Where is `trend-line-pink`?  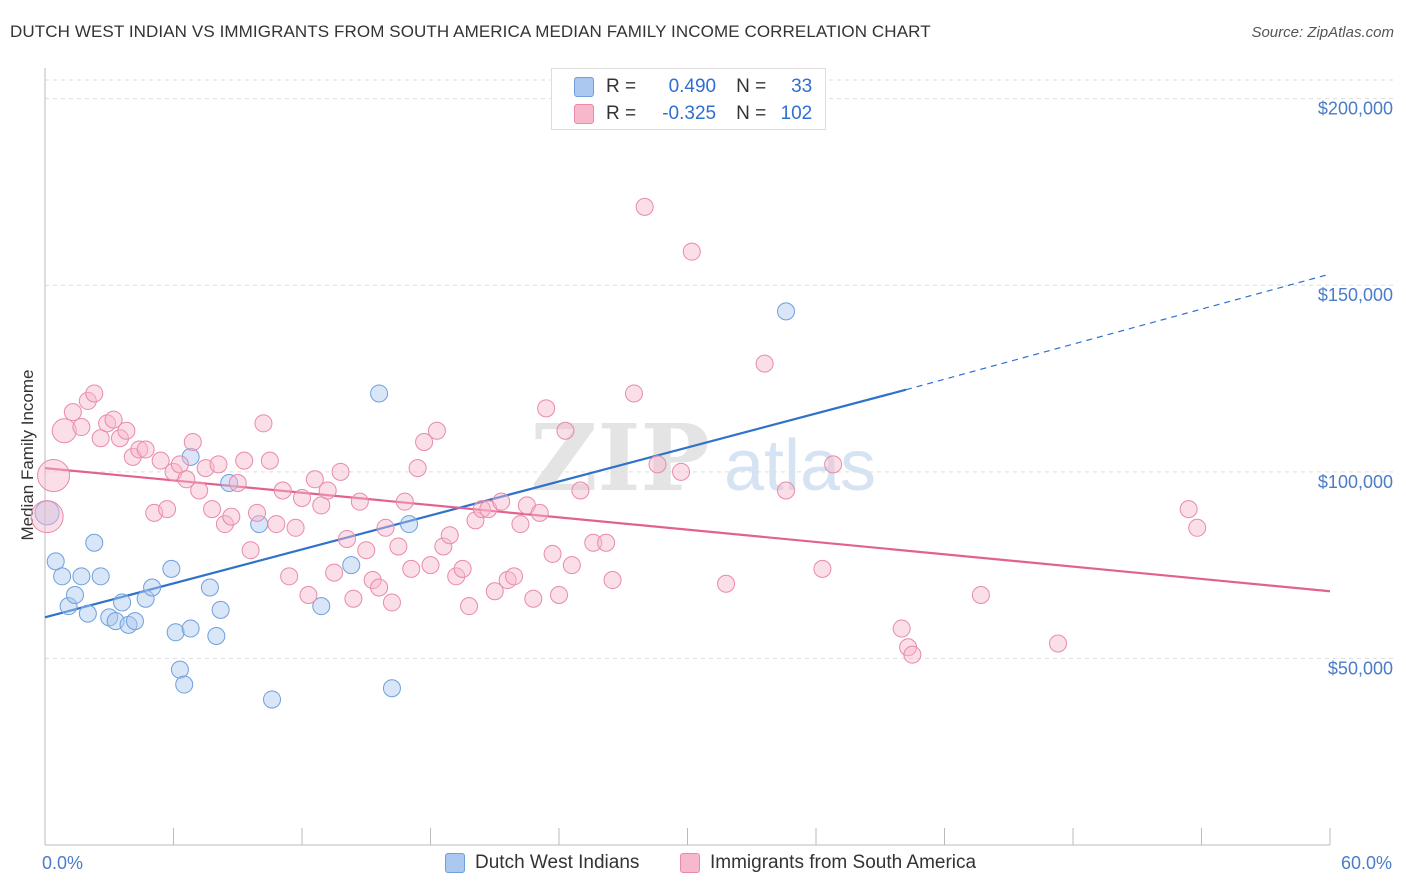 trend-line-pink is located at coordinates (687, 530).